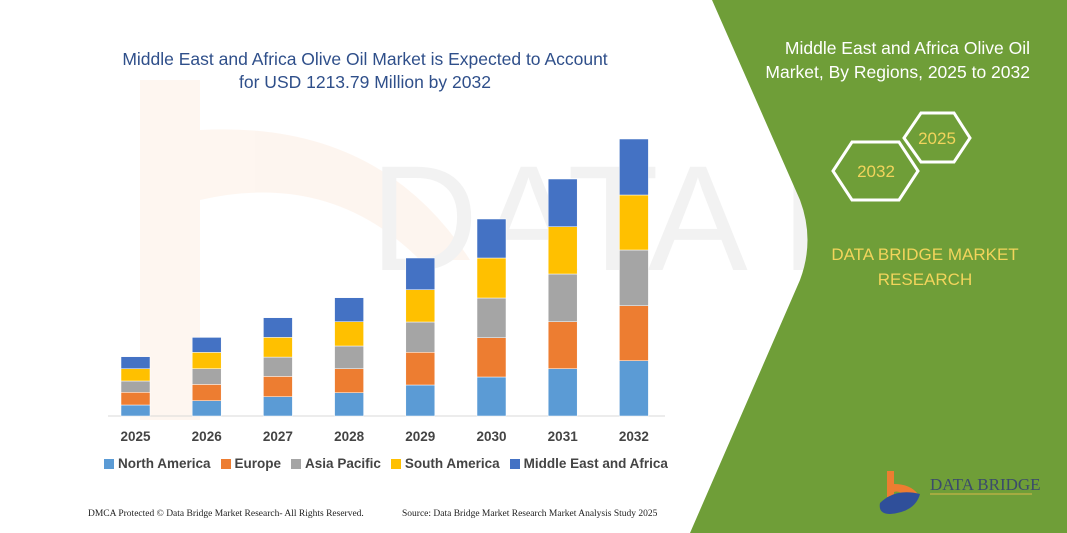  I want to click on x-tick-label: 2030, so click(491, 436).